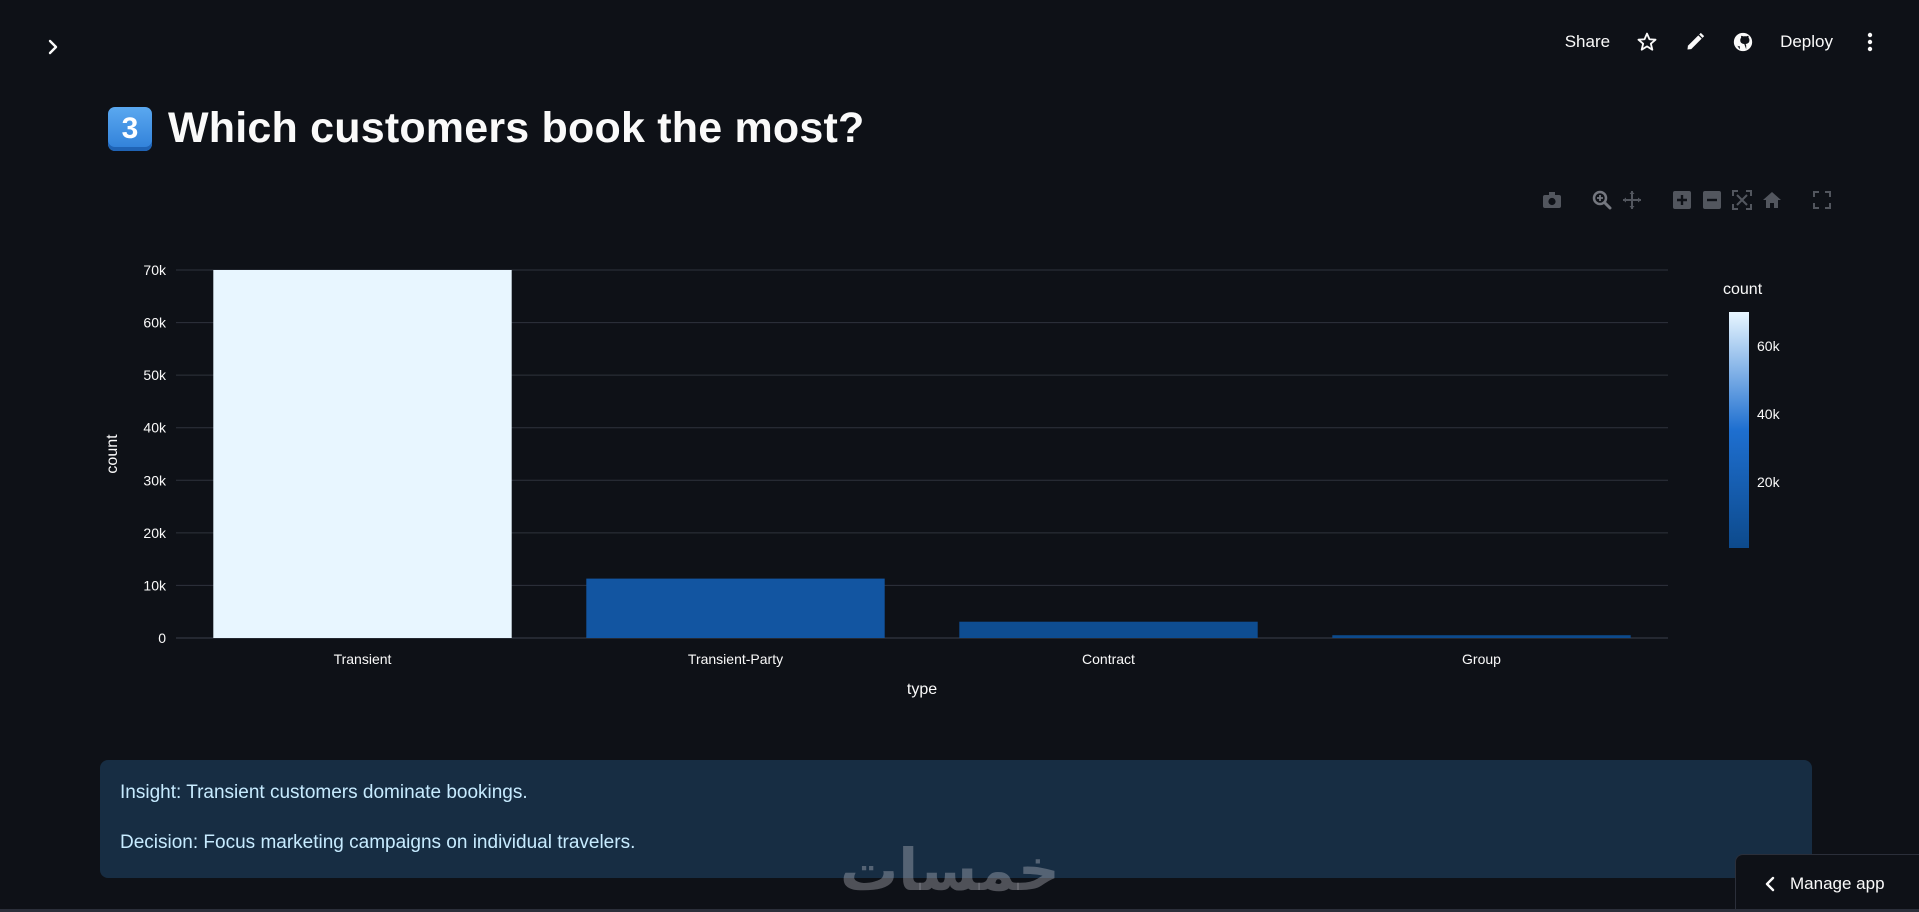  Describe the element at coordinates (1769, 346) in the screenshot. I see `colorbar-tick-label: 60k` at that location.